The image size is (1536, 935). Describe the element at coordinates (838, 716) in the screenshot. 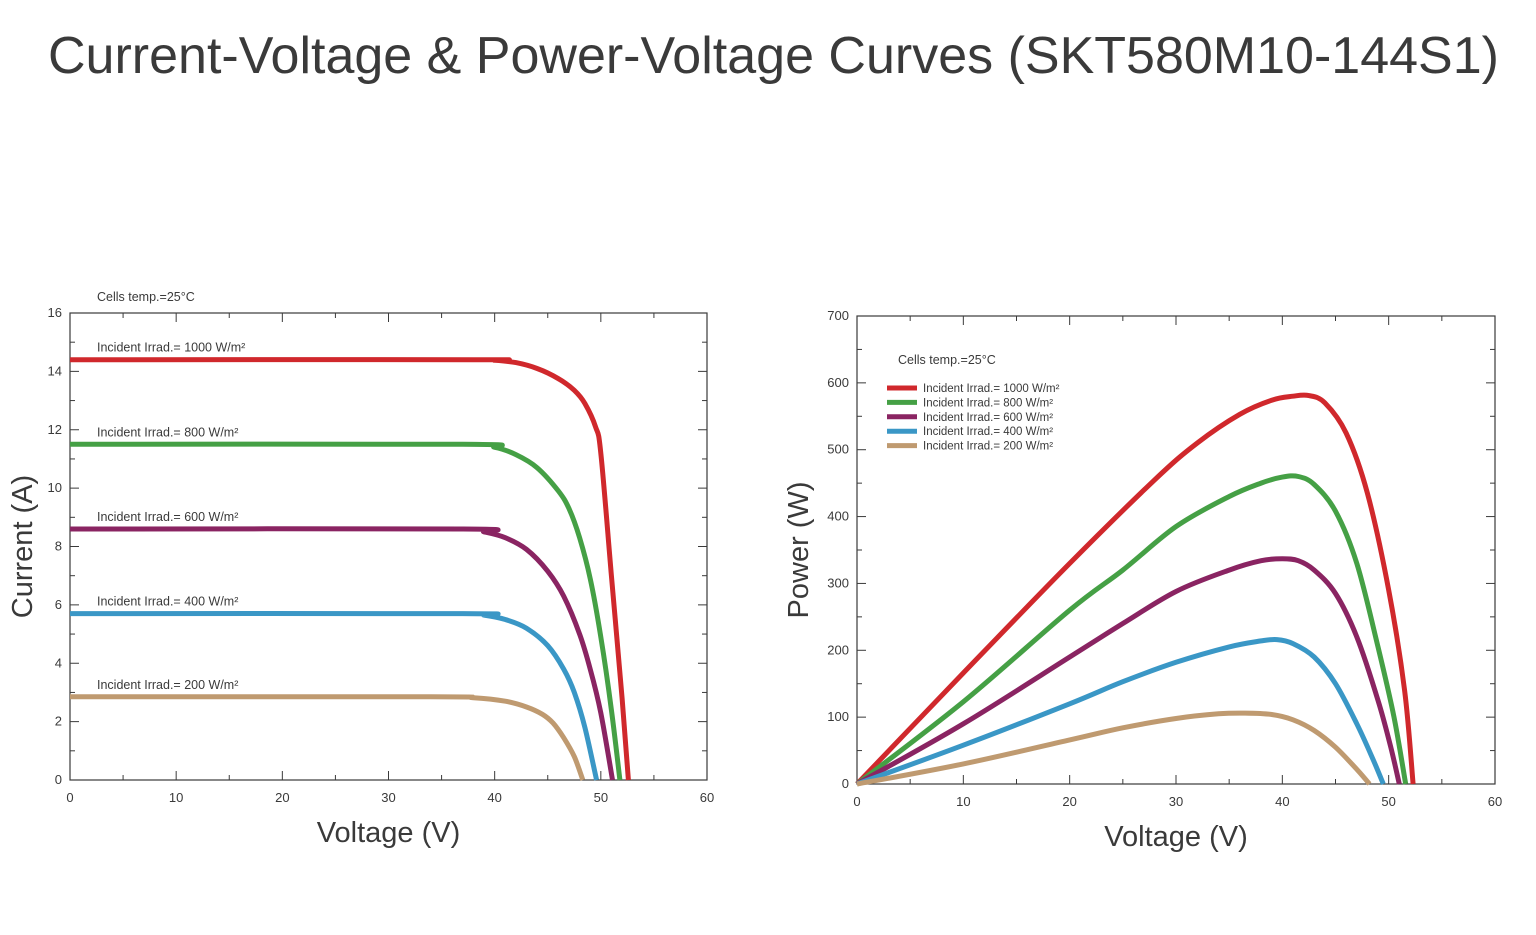

I see `y-tick-label: 100` at that location.